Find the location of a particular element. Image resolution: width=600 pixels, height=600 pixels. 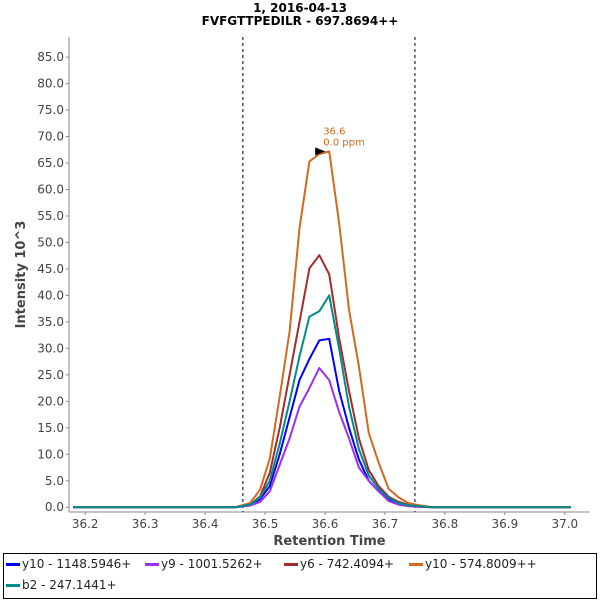

y-tick-label: 30.0 is located at coordinates (50, 348).